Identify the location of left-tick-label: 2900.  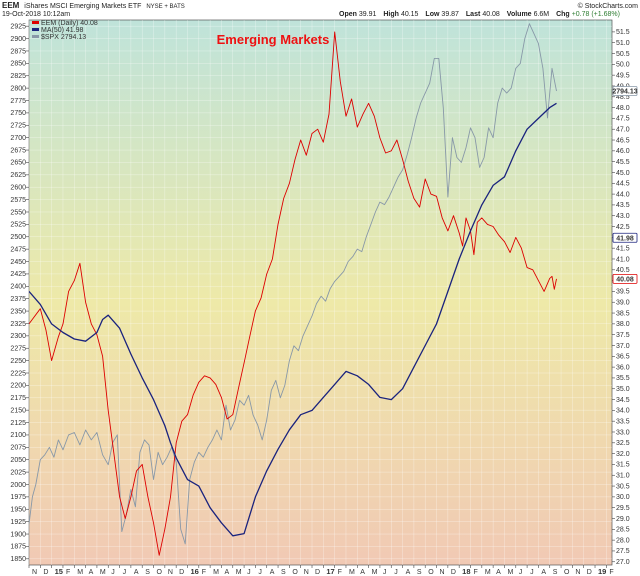
(18, 39).